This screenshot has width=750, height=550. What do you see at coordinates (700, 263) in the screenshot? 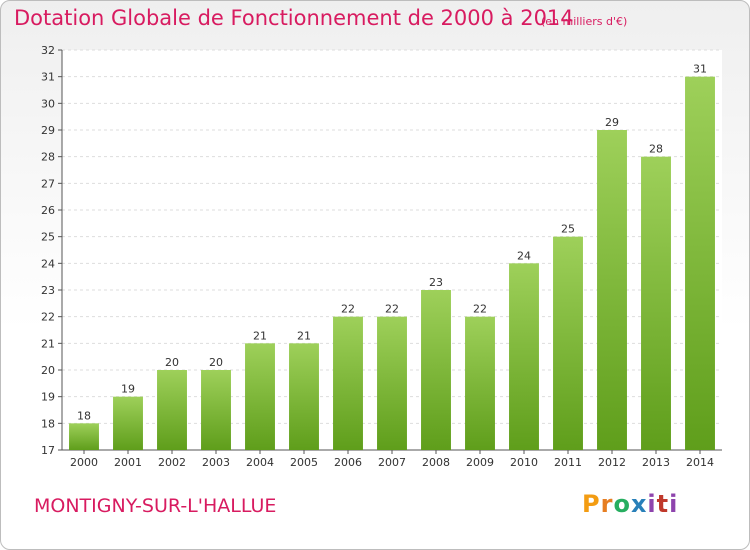
I see `bar-2014` at bounding box center [700, 263].